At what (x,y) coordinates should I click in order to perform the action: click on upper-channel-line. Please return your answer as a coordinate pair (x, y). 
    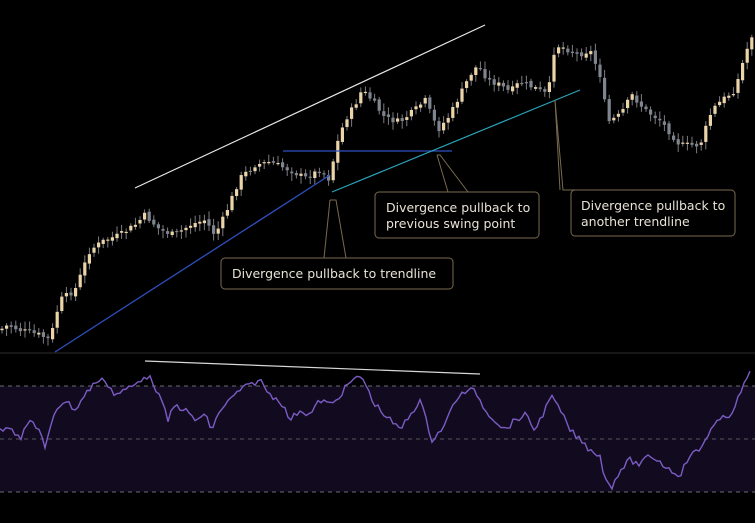
    Looking at the image, I should click on (310, 106).